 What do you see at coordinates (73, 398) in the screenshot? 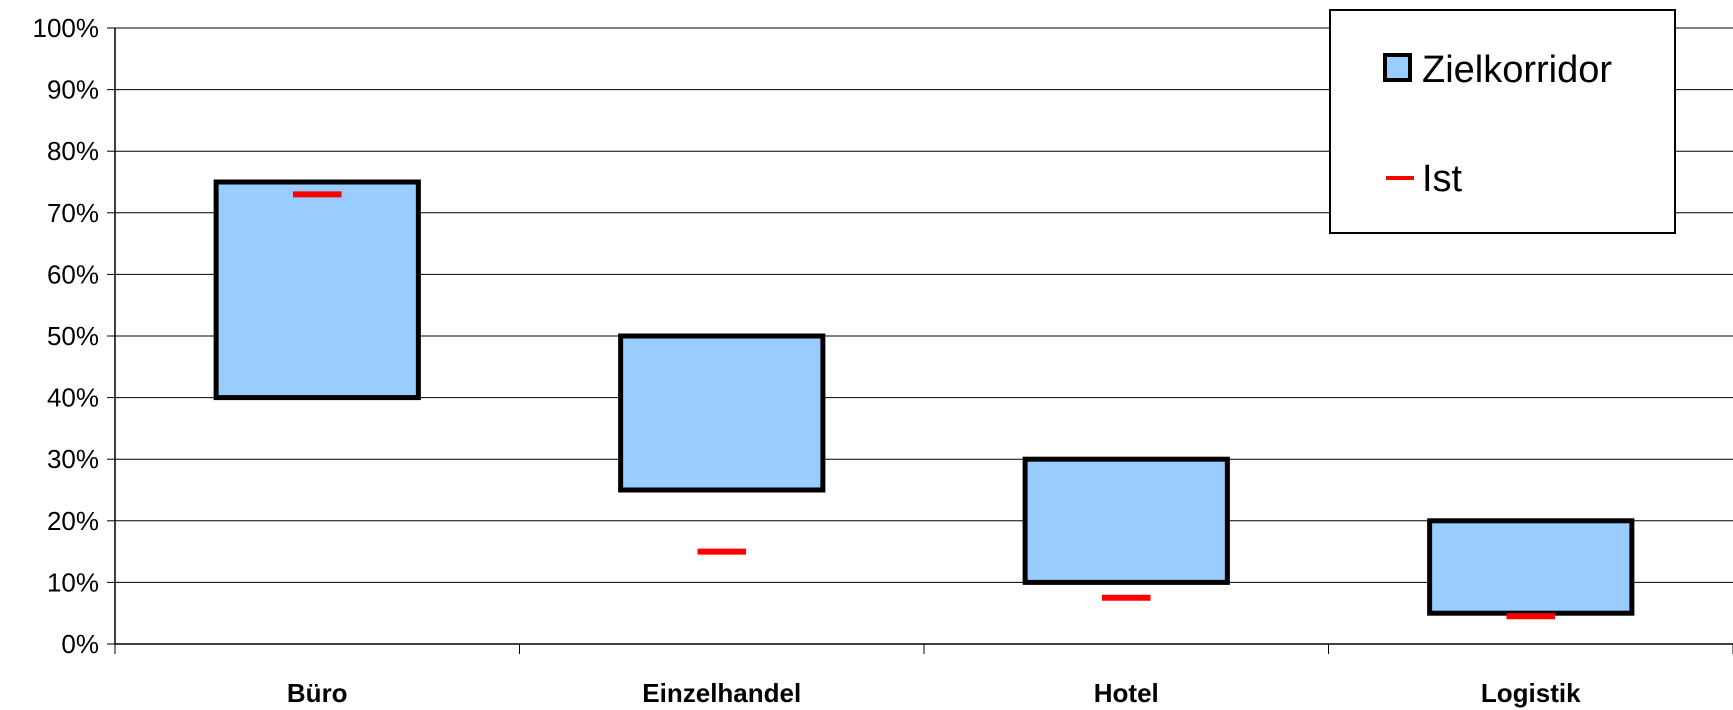
I see `y-tick-label: 40%` at bounding box center [73, 398].